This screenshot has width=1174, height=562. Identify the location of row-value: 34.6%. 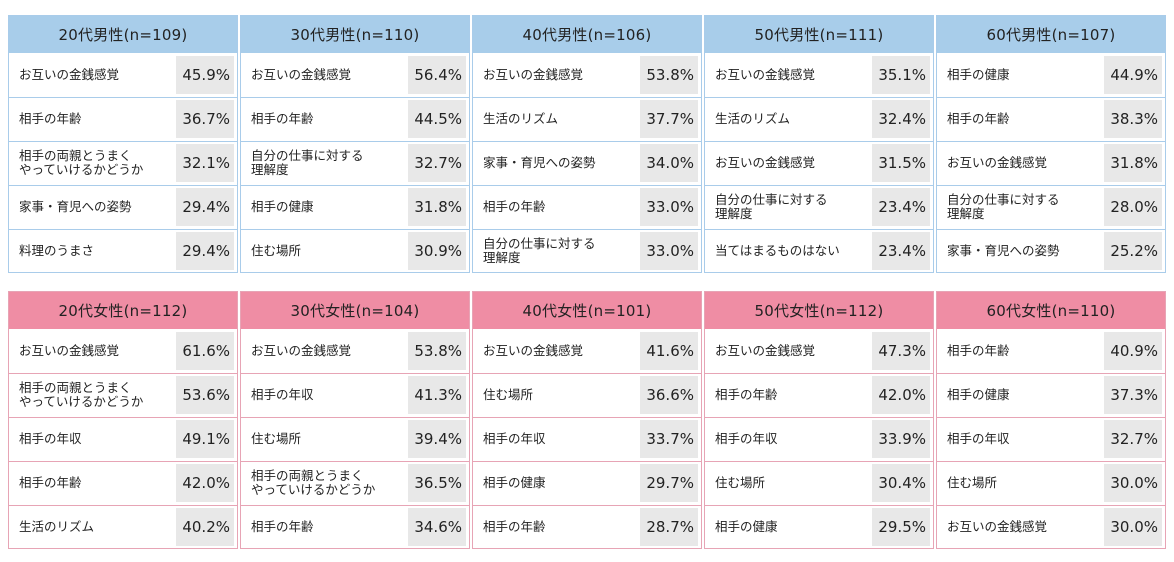
(437, 527).